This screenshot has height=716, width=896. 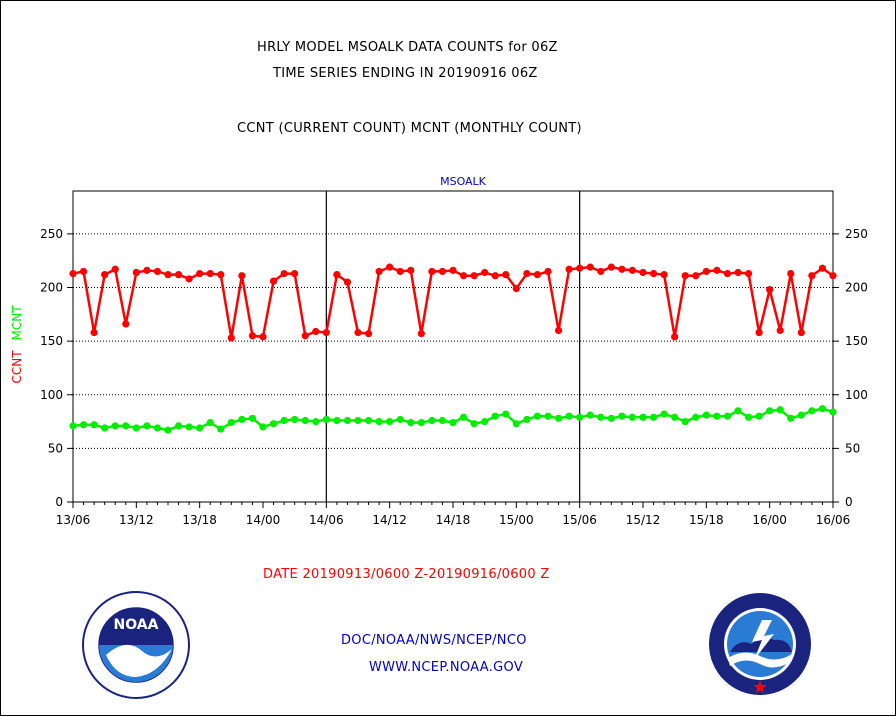 What do you see at coordinates (263, 520) in the screenshot?
I see `x-tick-label: 14/00` at bounding box center [263, 520].